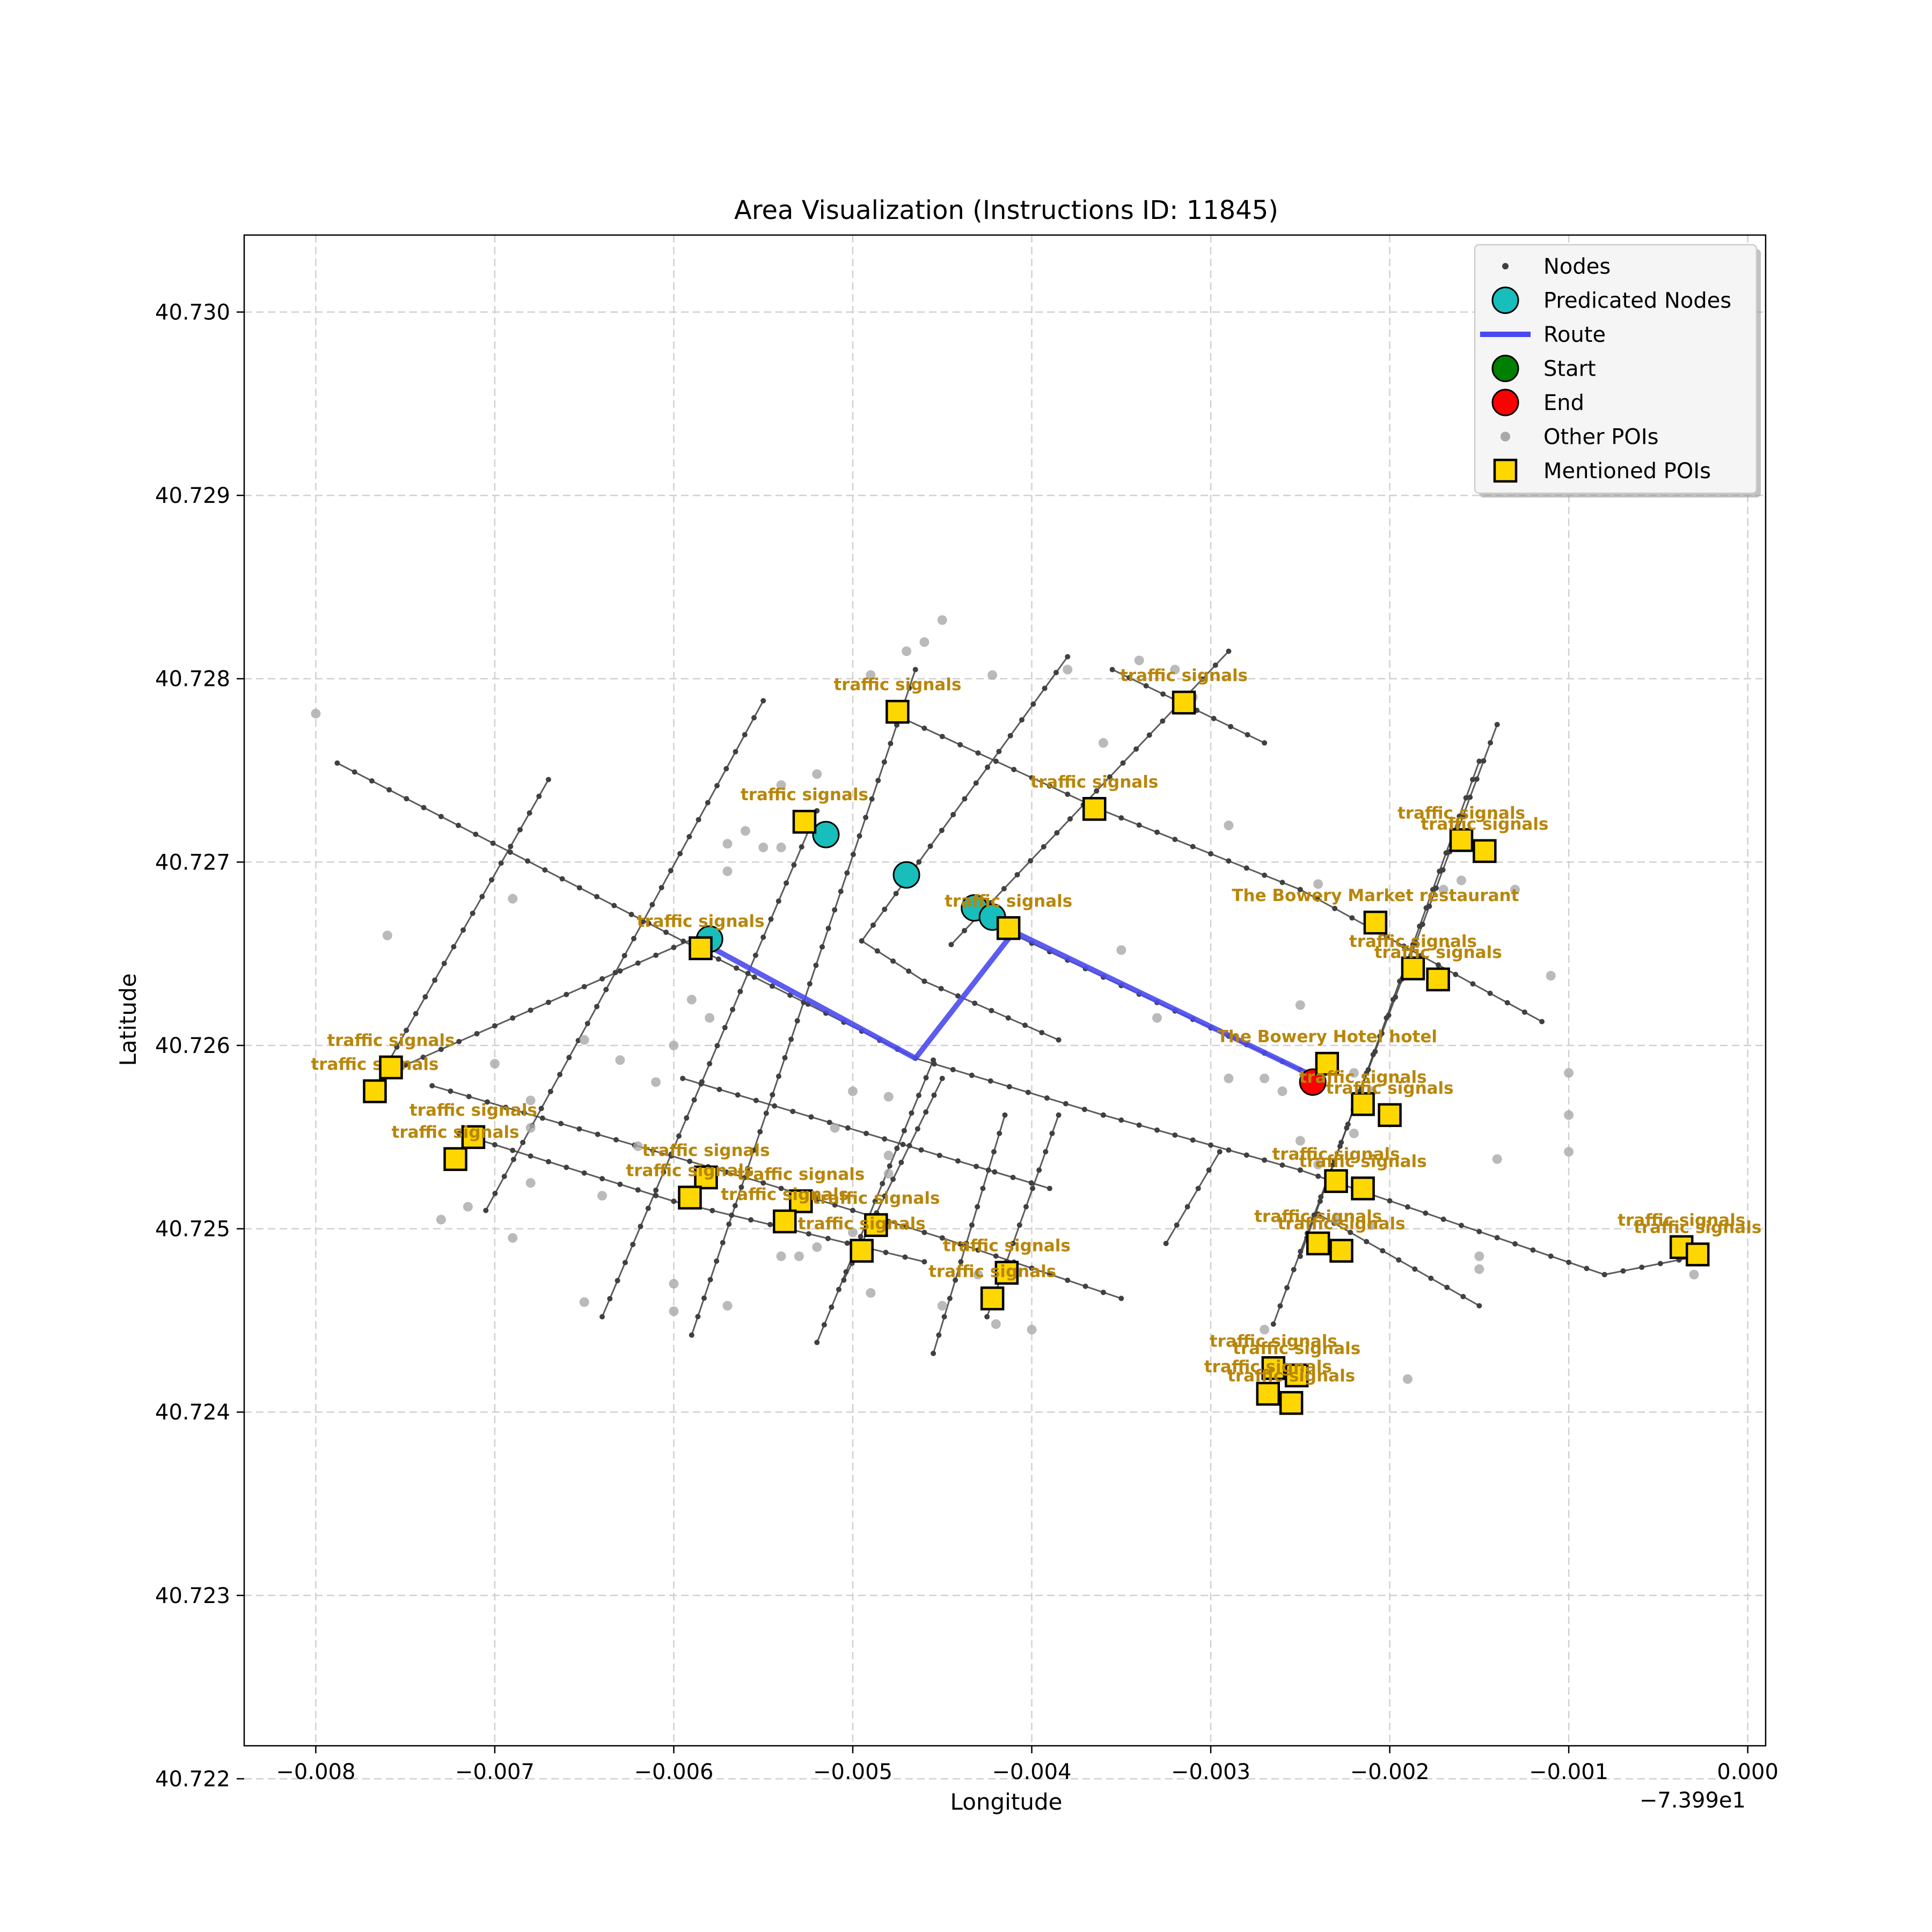 This screenshot has height=1932, width=1932. What do you see at coordinates (1563, 403) in the screenshot?
I see `legend-entry-label: End` at bounding box center [1563, 403].